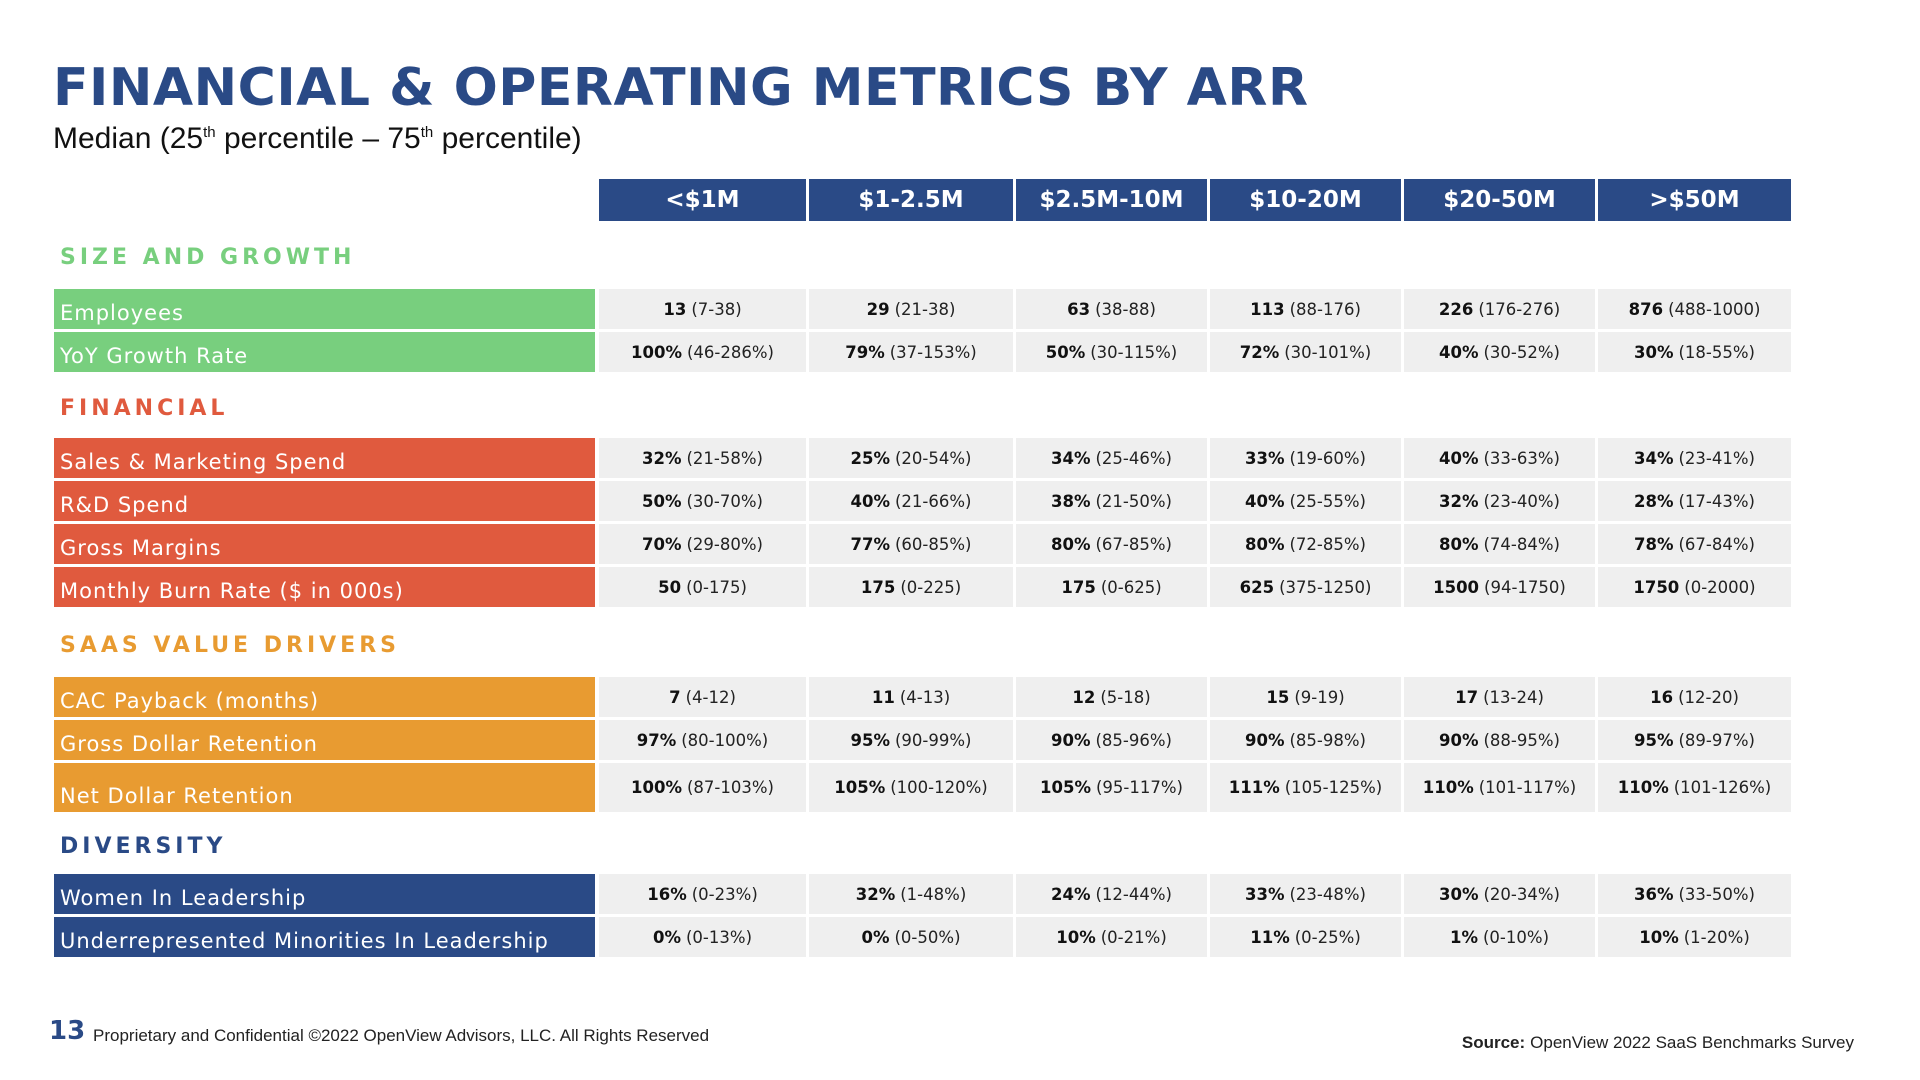  What do you see at coordinates (911, 787) in the screenshot?
I see `table-cell: 105% (100-120%)` at bounding box center [911, 787].